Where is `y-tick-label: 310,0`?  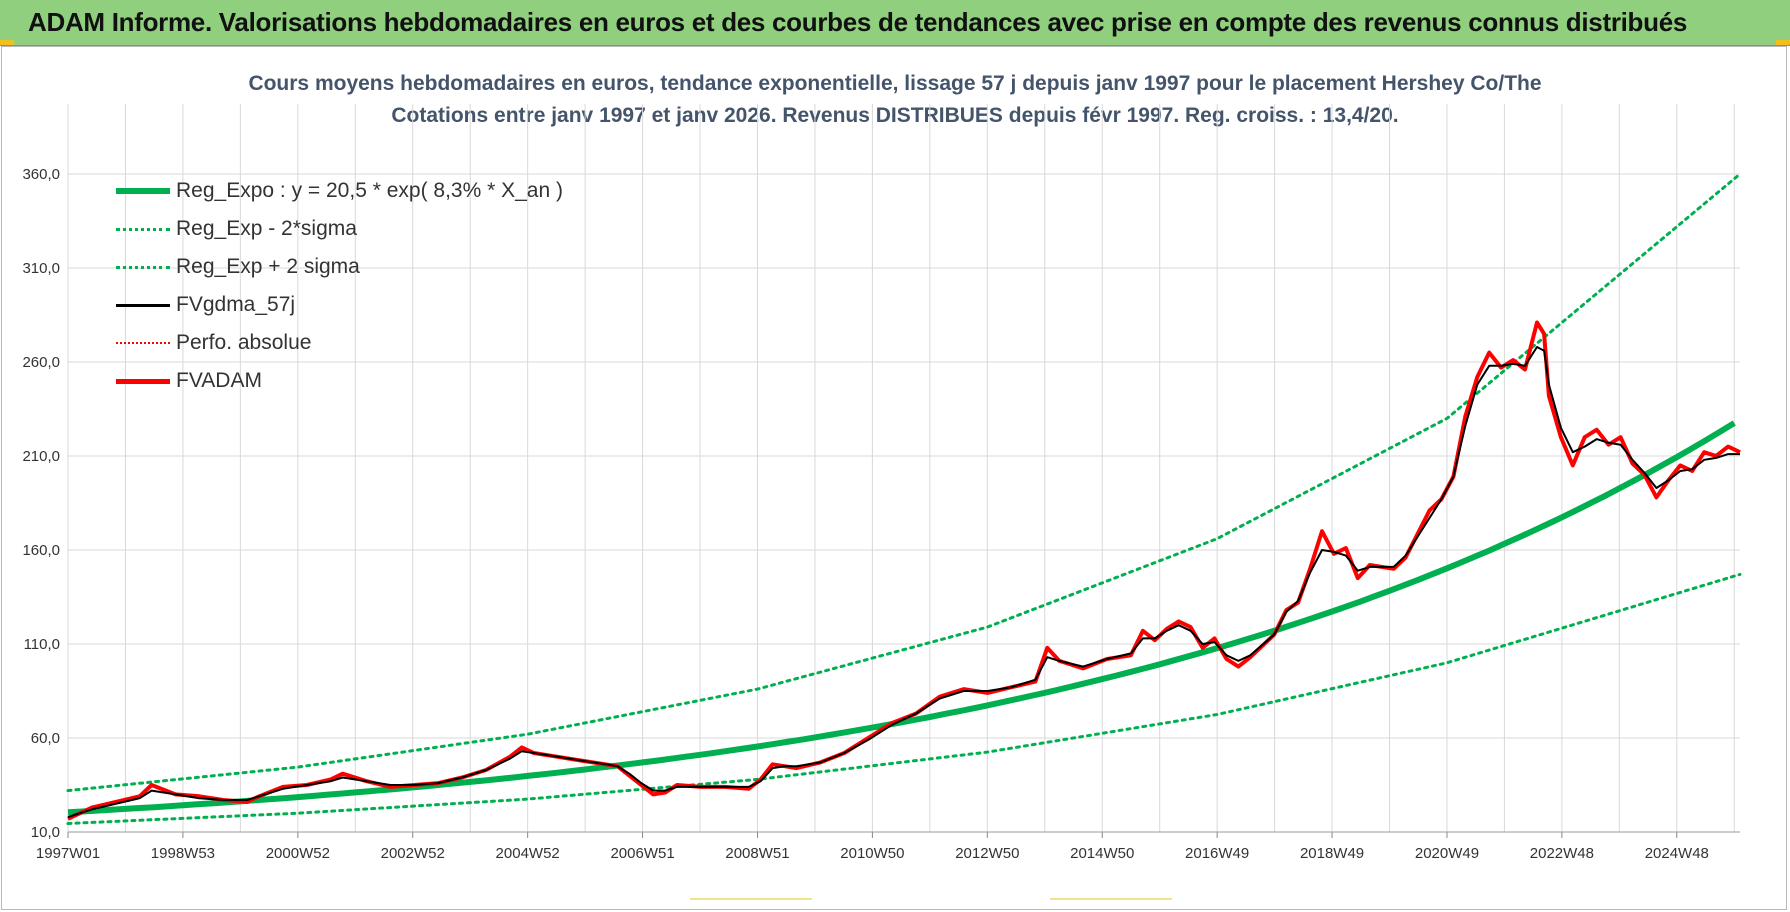 y-tick-label: 310,0 is located at coordinates (41, 268).